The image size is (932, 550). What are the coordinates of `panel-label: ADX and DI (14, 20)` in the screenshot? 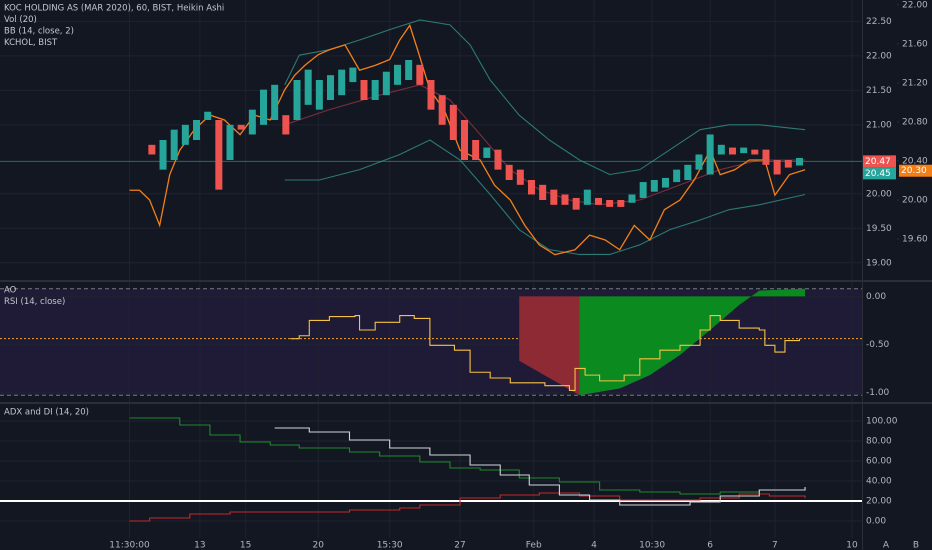 It's located at (46, 413).